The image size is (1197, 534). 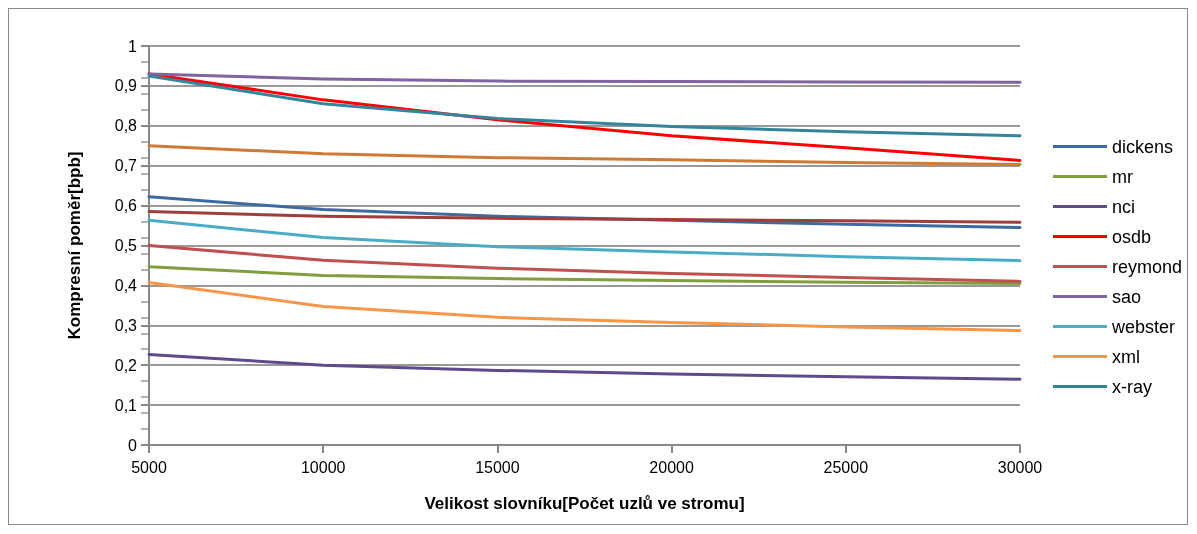 I want to click on x-tick-label: 5000, so click(x=149, y=467).